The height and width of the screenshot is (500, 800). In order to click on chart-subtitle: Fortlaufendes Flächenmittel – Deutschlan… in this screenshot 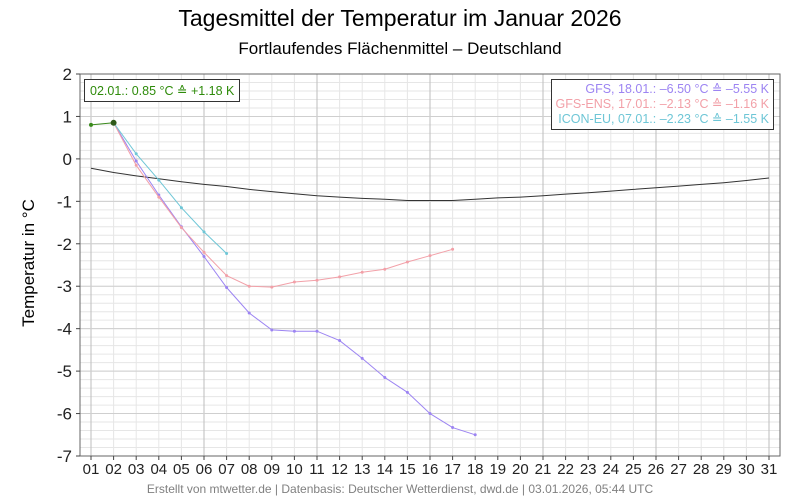, I will do `click(400, 48)`.